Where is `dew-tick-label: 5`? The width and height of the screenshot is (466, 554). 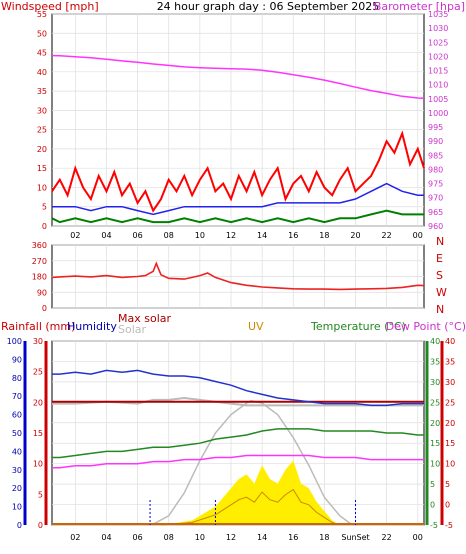 dew-tick-label: 5 is located at coordinates (447, 484).